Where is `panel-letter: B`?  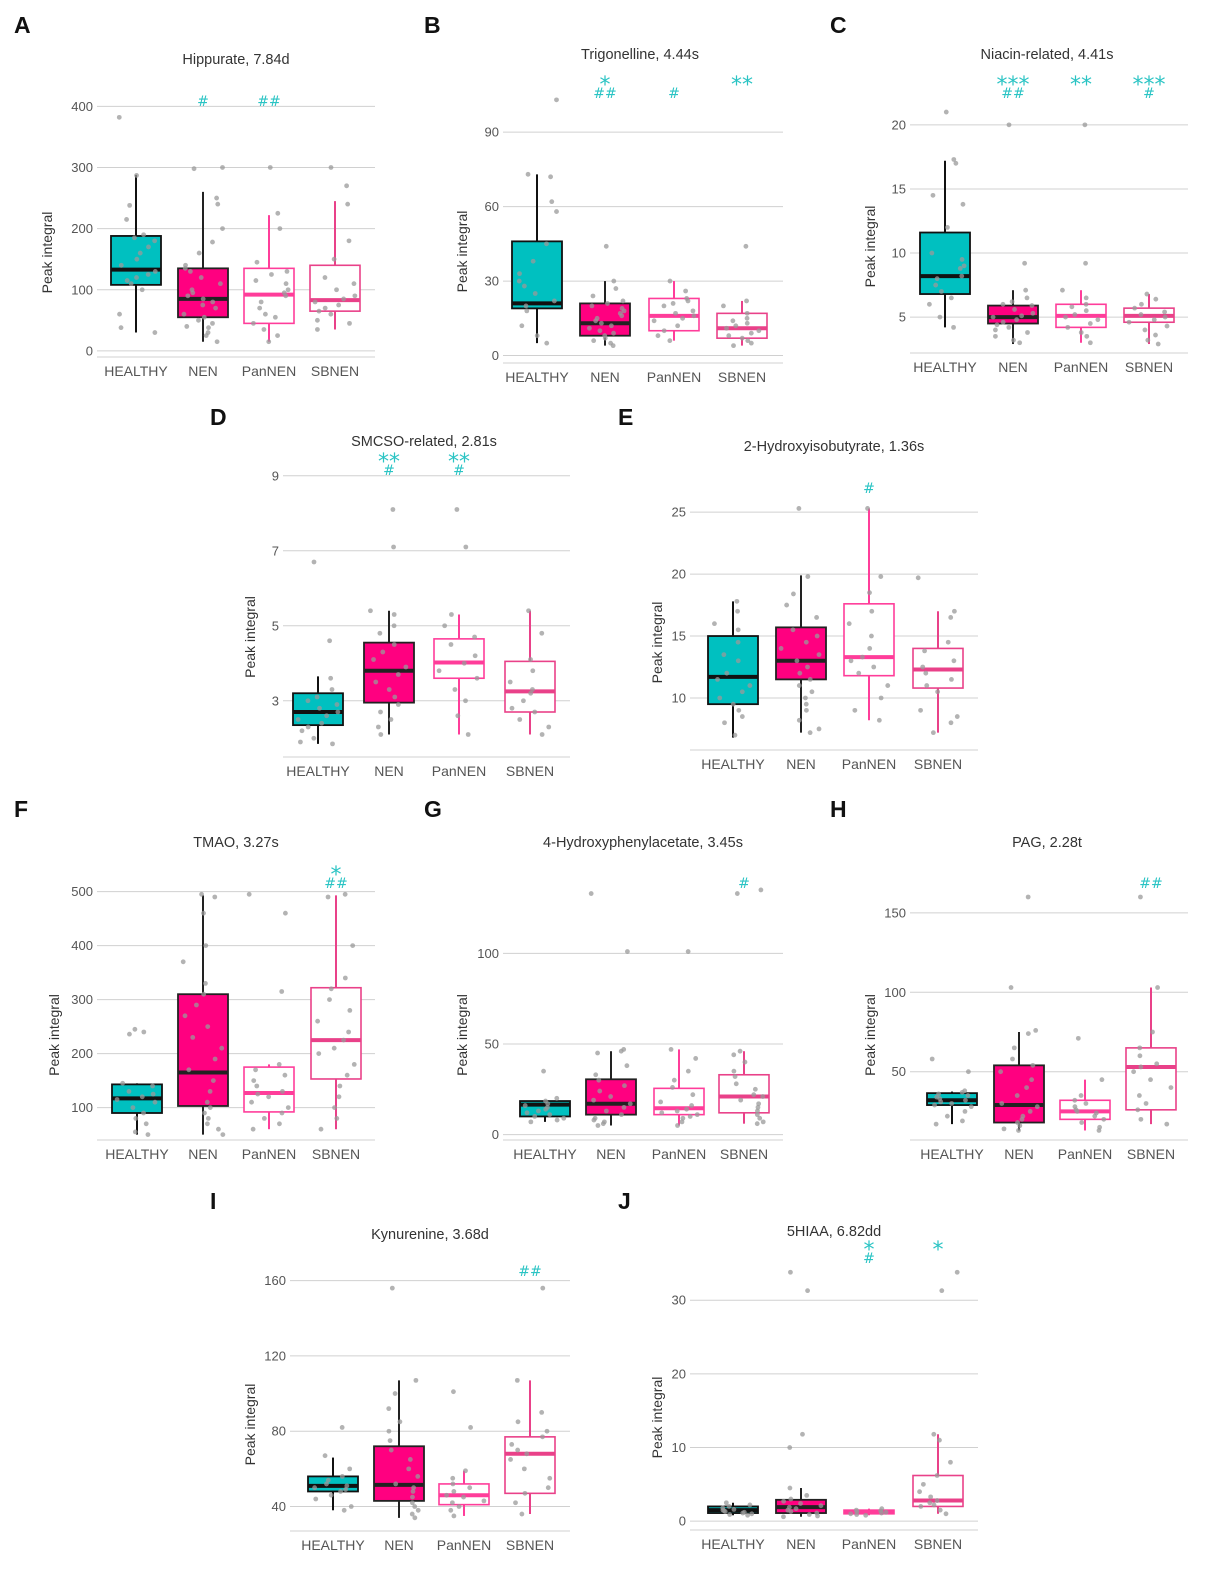 panel-letter: B is located at coordinates (432, 25).